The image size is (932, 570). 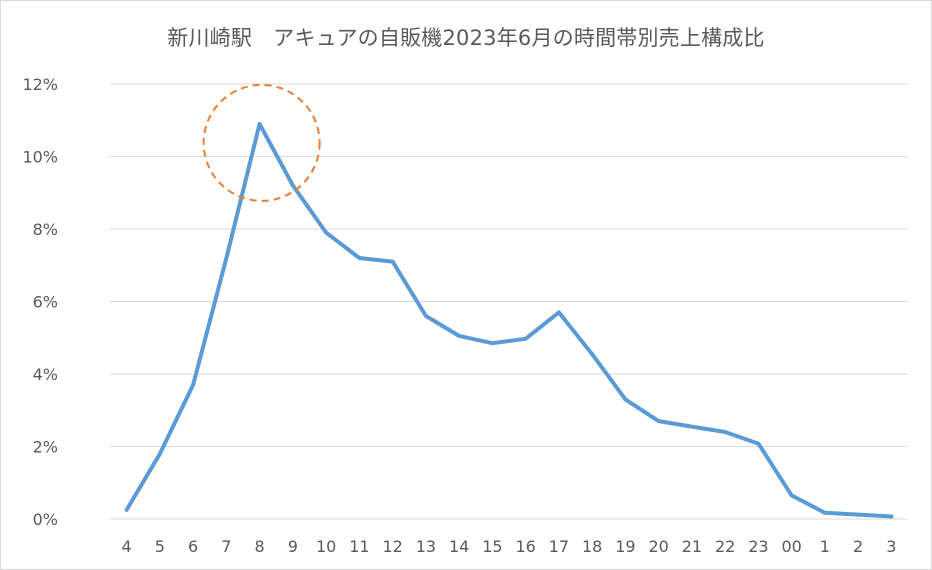 What do you see at coordinates (45, 374) in the screenshot?
I see `y-tick-label: 4%` at bounding box center [45, 374].